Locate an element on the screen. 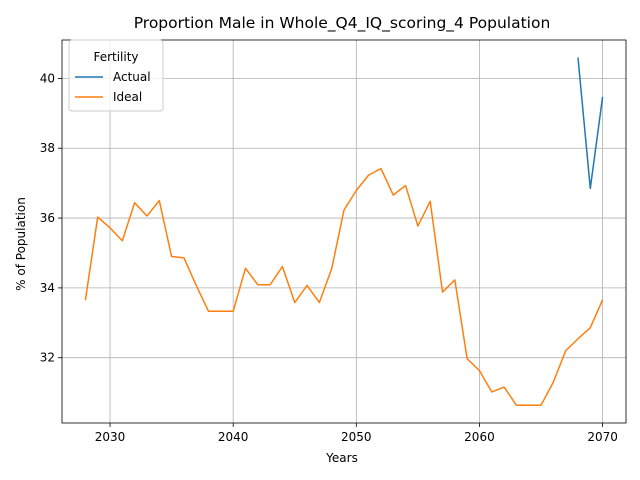  legend: Fertility Actual Ideal is located at coordinates (116, 75).